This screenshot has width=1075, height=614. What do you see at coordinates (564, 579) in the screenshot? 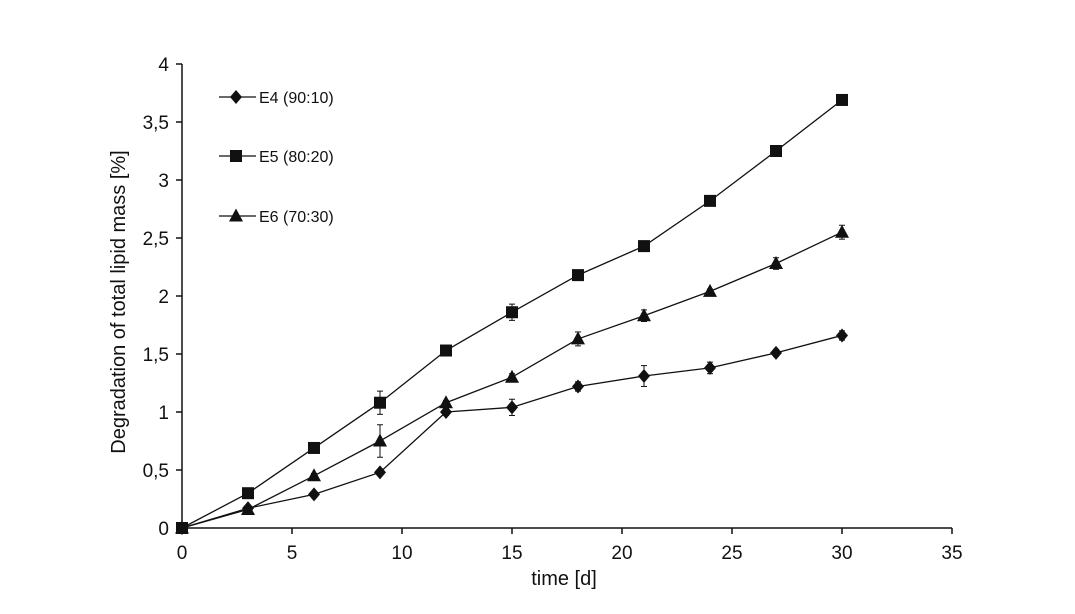
I see `x-axis-title: time [d]` at bounding box center [564, 579].